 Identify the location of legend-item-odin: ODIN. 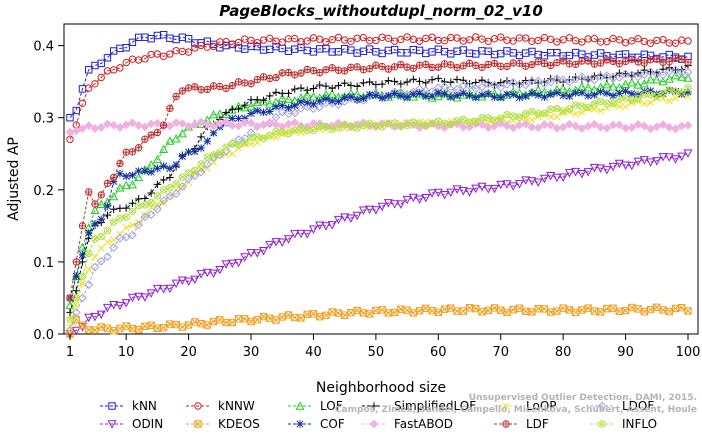
(131, 424).